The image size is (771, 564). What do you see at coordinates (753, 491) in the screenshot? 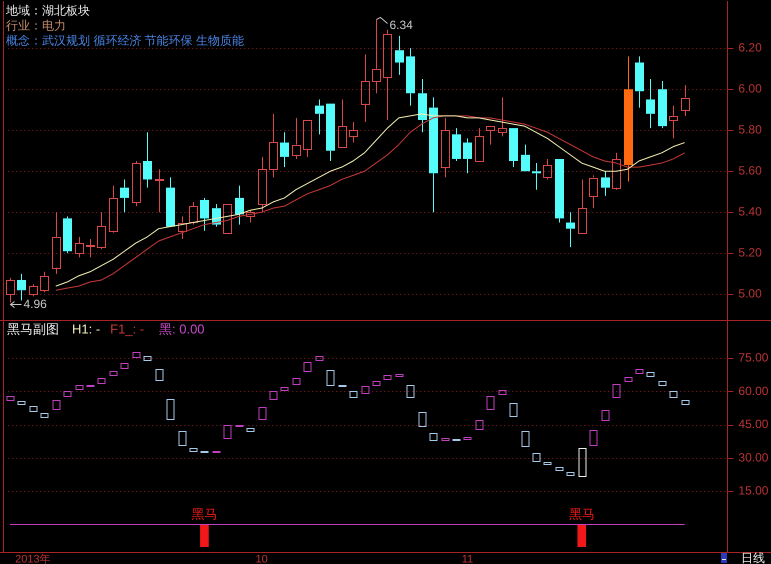
I see `y-tick-label: 15.00` at bounding box center [753, 491].